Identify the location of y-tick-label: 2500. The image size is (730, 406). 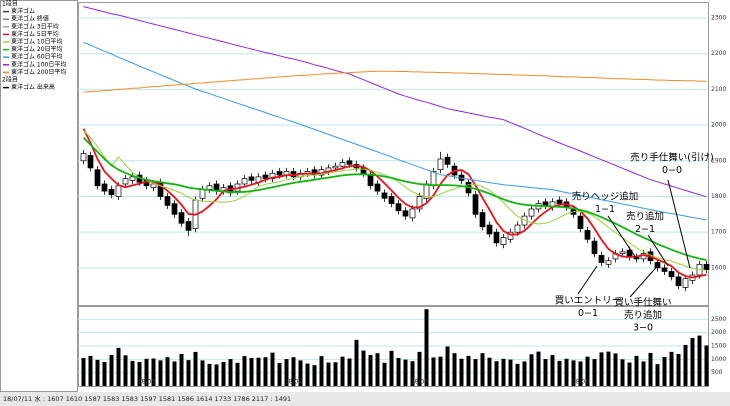
(718, 319).